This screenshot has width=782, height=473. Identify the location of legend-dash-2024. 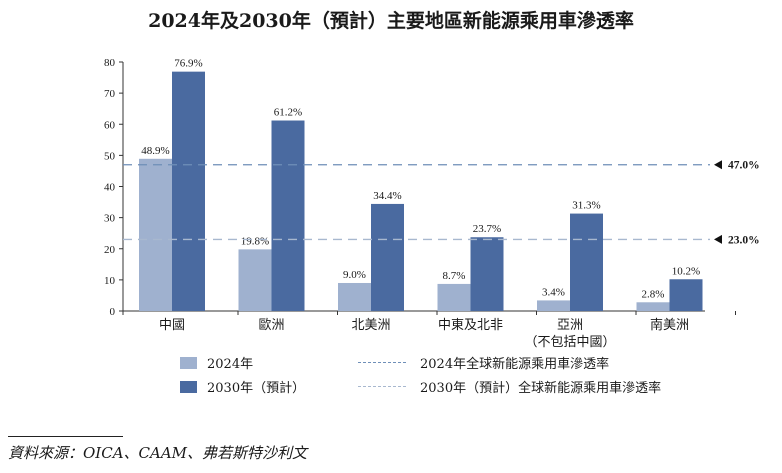
(382, 362).